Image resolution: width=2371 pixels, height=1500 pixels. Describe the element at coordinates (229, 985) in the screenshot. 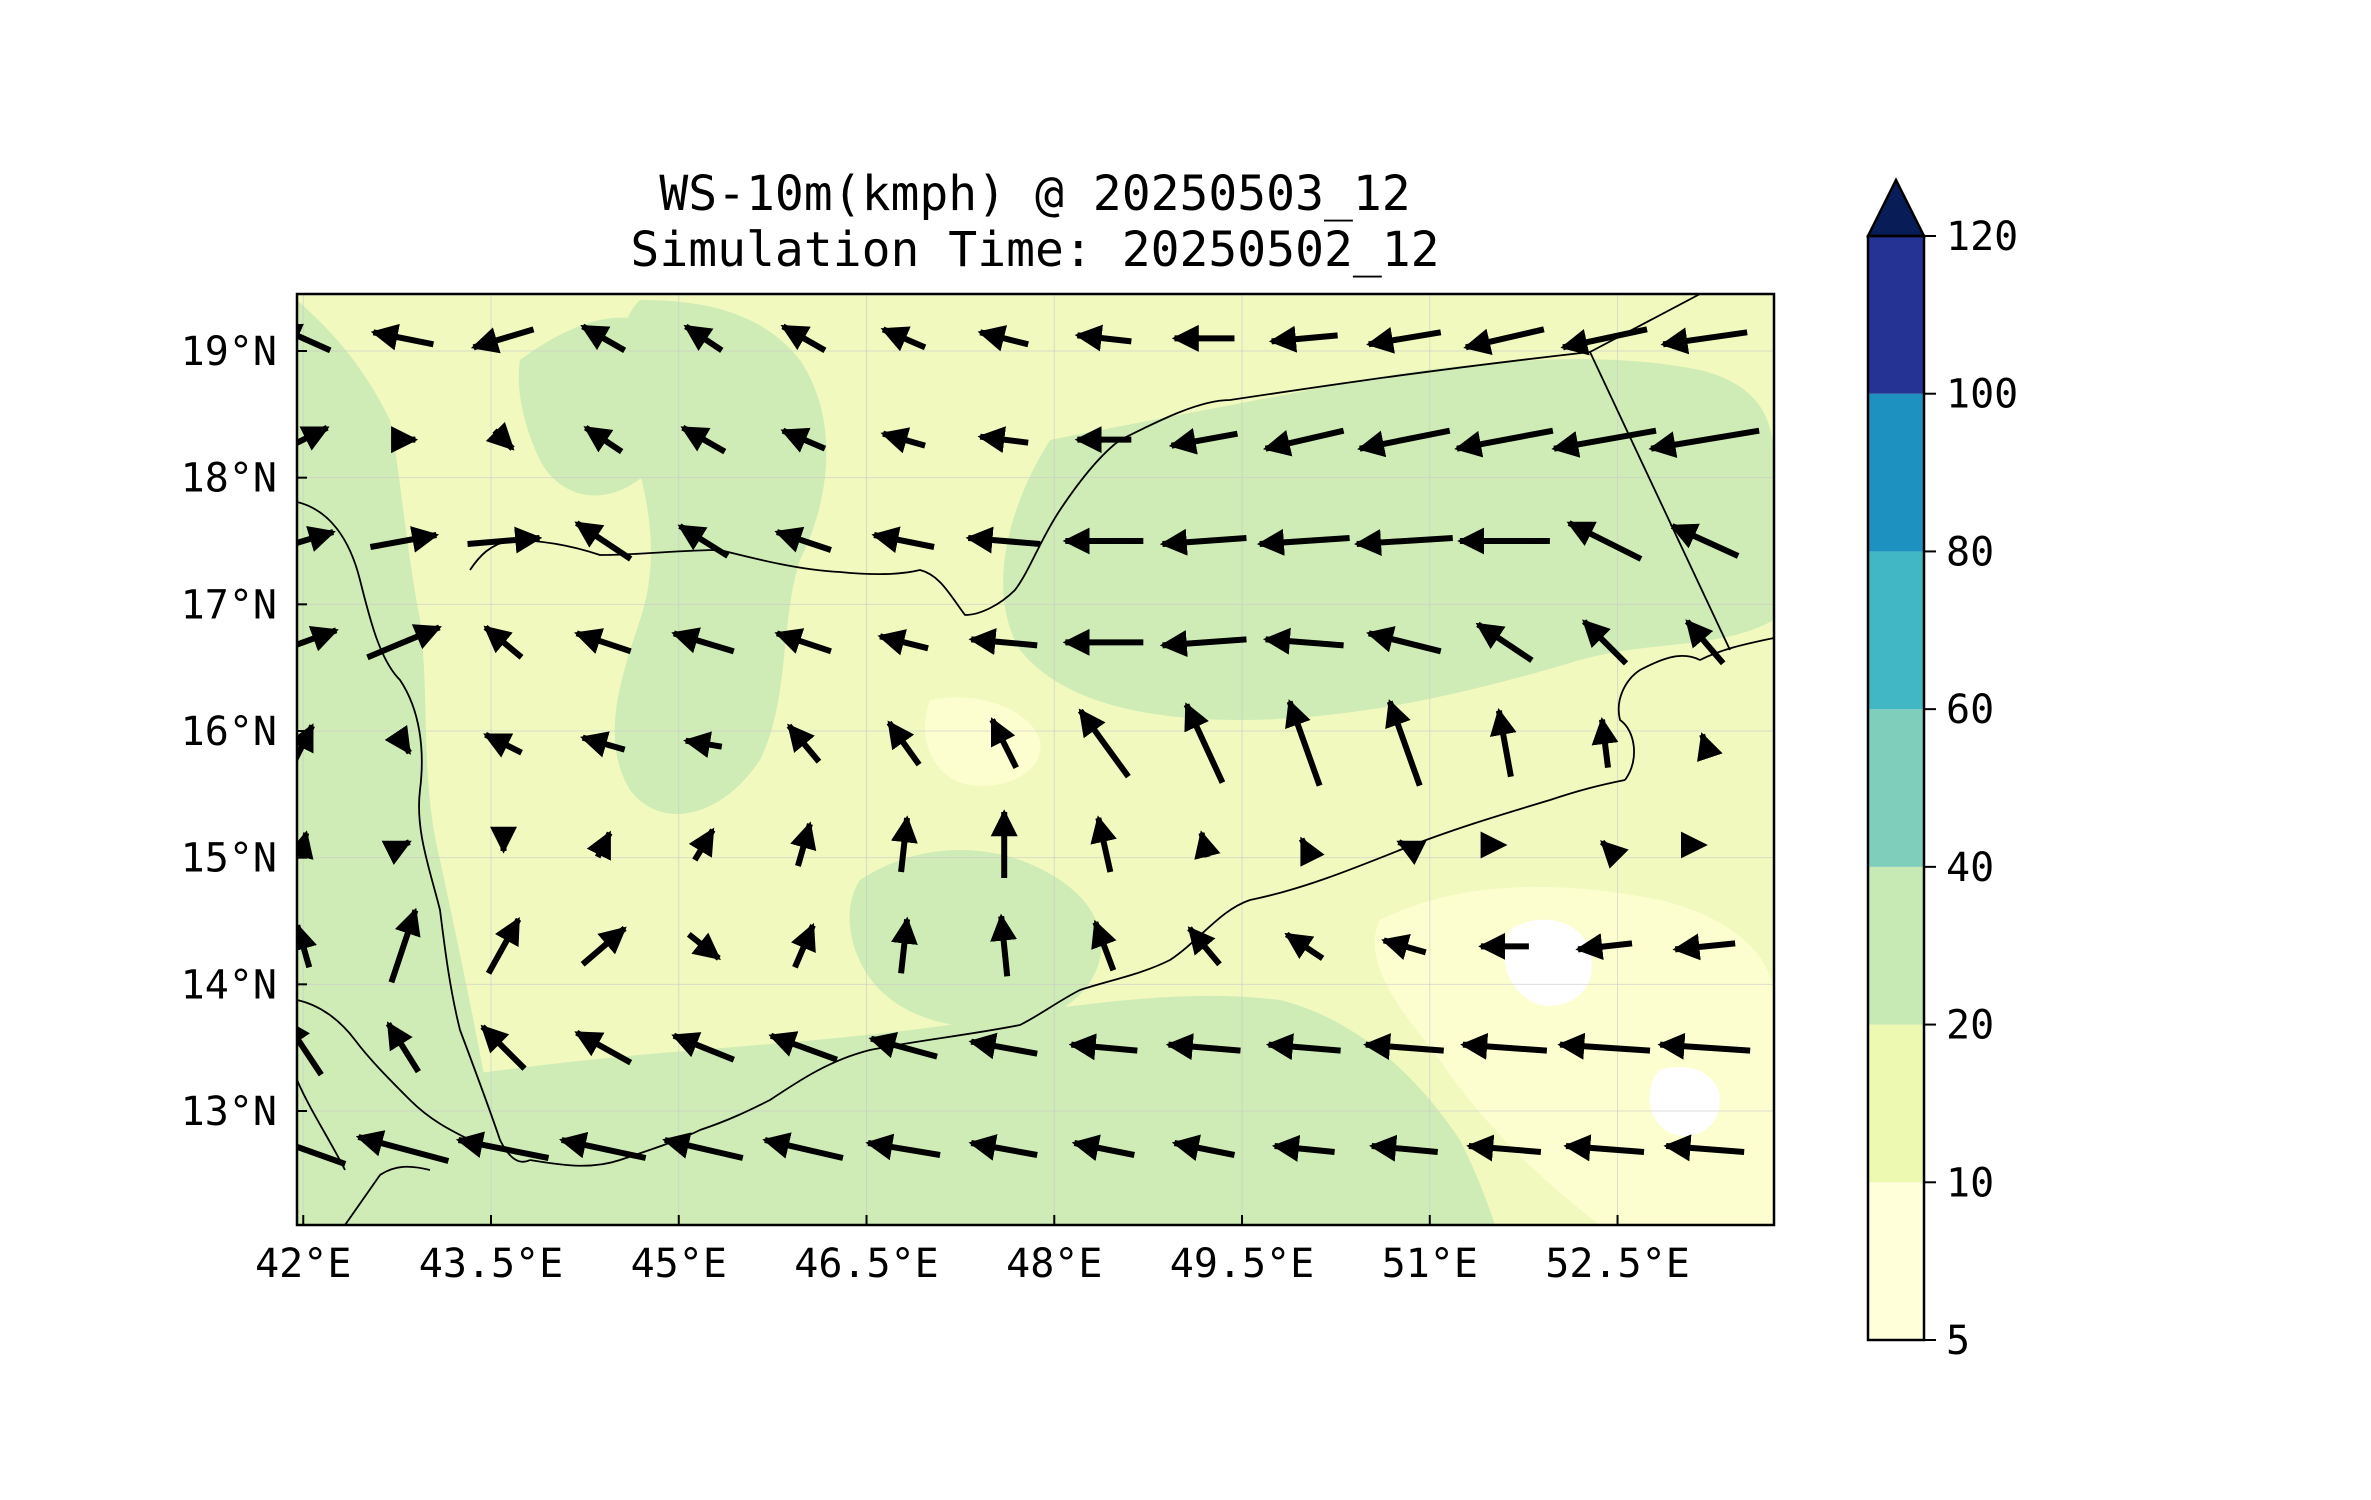

I see `y-tick-label: 14°N` at that location.